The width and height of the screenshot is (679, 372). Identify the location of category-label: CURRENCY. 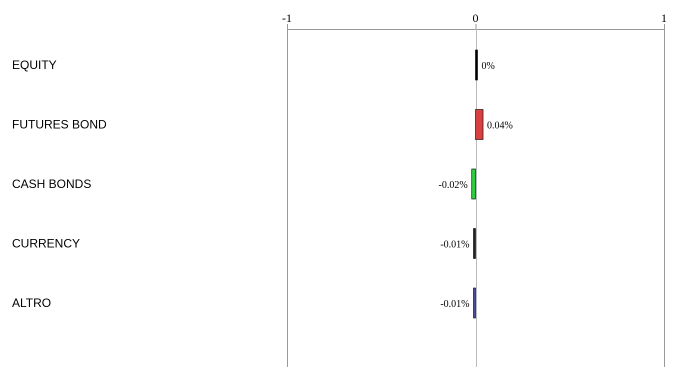
(46, 244).